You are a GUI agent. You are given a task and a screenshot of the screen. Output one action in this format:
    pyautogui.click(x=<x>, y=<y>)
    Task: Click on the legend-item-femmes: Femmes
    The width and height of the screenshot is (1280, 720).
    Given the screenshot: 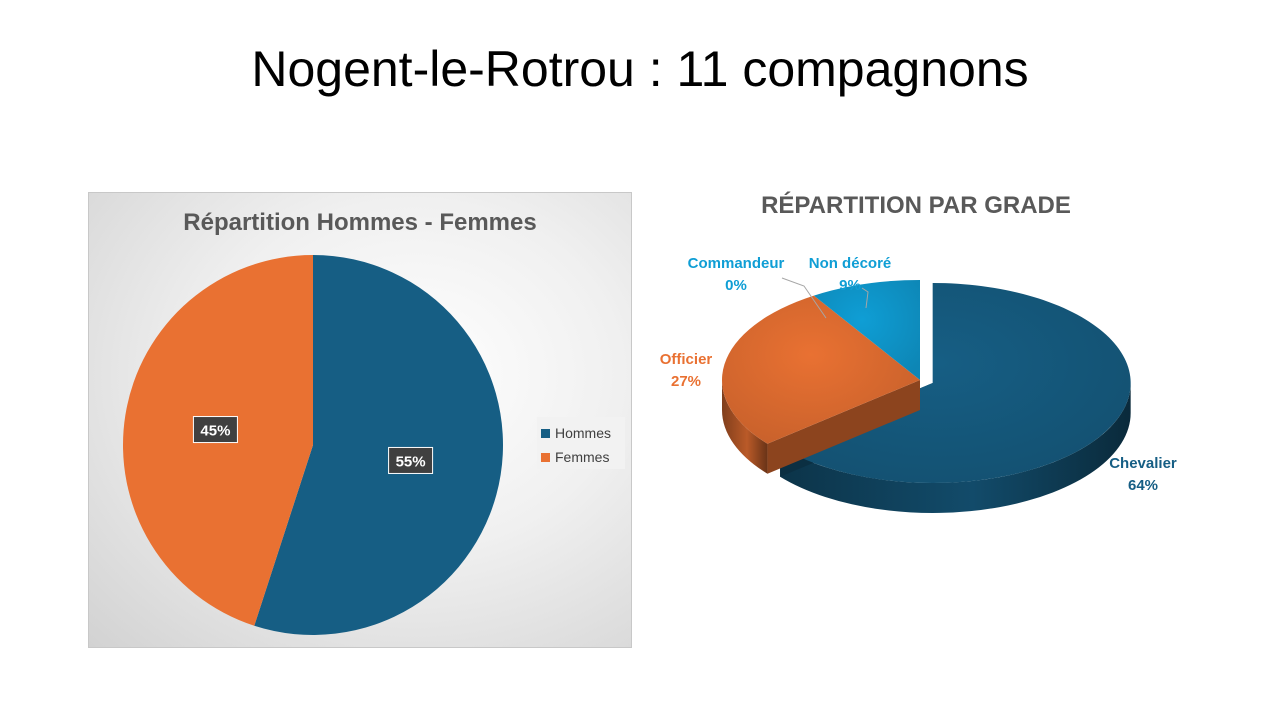 What is the action you would take?
    pyautogui.click(x=583, y=457)
    